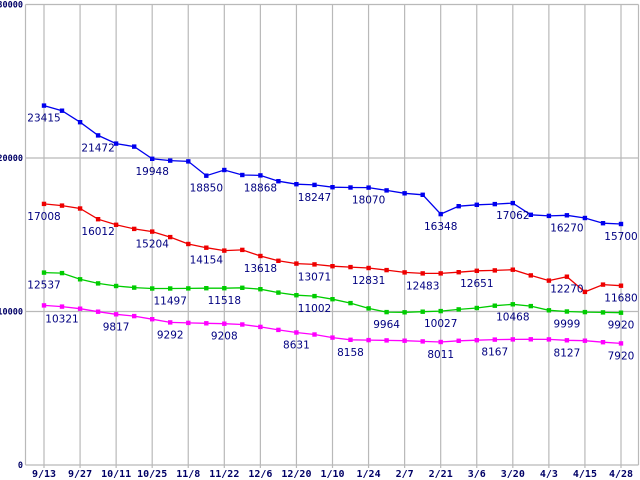 Image resolution: width=640 pixels, height=480 pixels. Describe the element at coordinates (332, 474) in the screenshot. I see `x-axis-label-1/10: 1/10` at that location.